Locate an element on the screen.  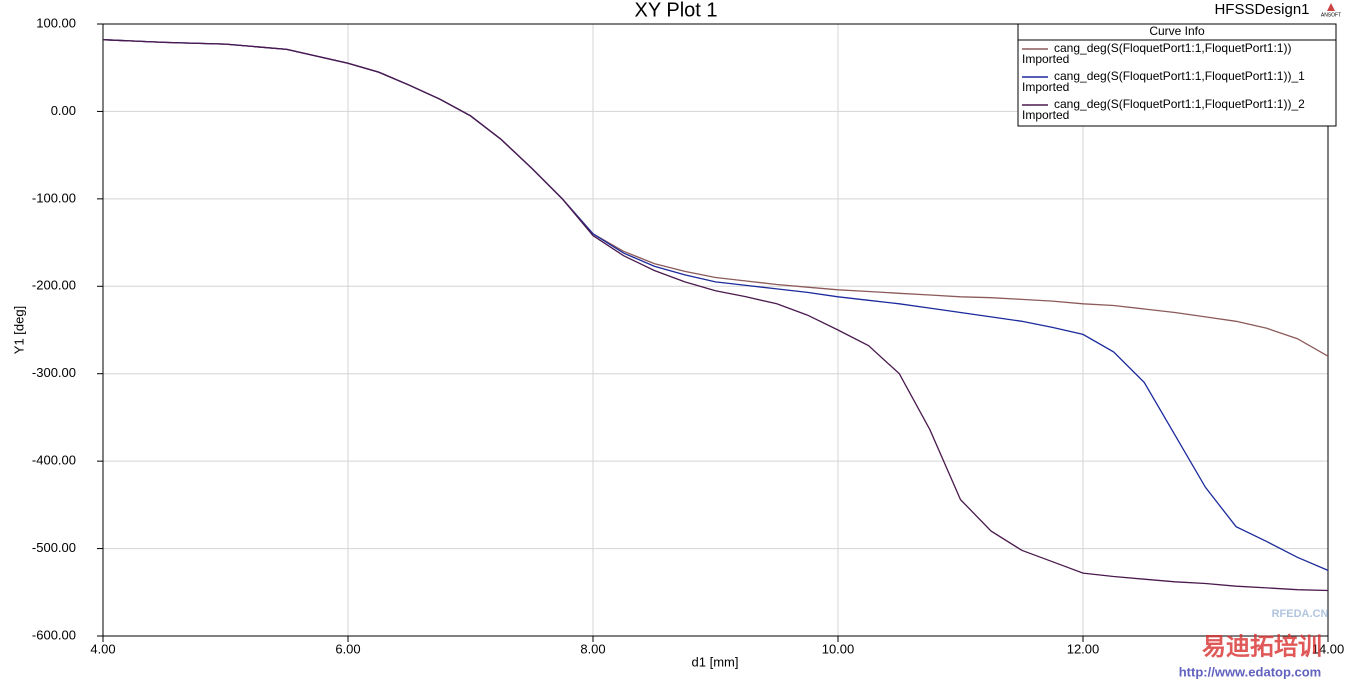
y-tick-label: -300.00 is located at coordinates (54, 372).